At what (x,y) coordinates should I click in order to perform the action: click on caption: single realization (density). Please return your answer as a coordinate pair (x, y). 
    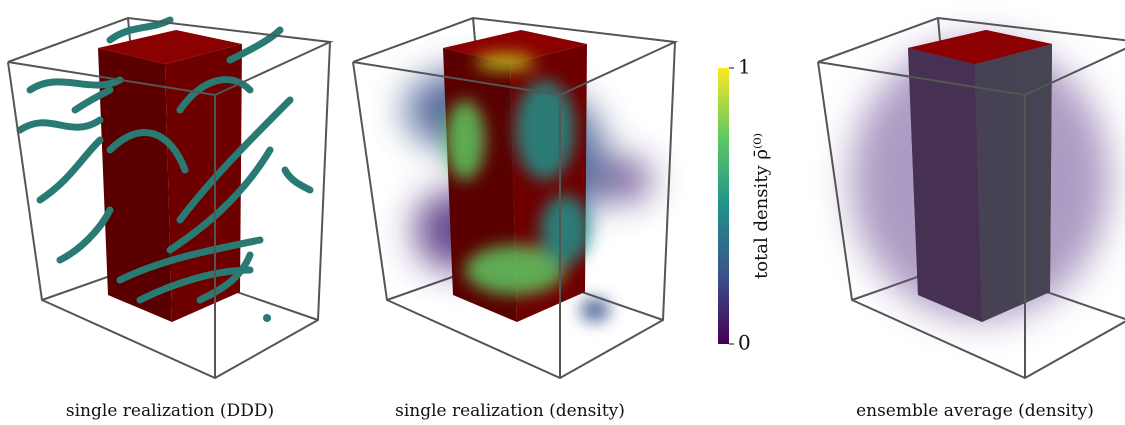
    Looking at the image, I should click on (510, 411).